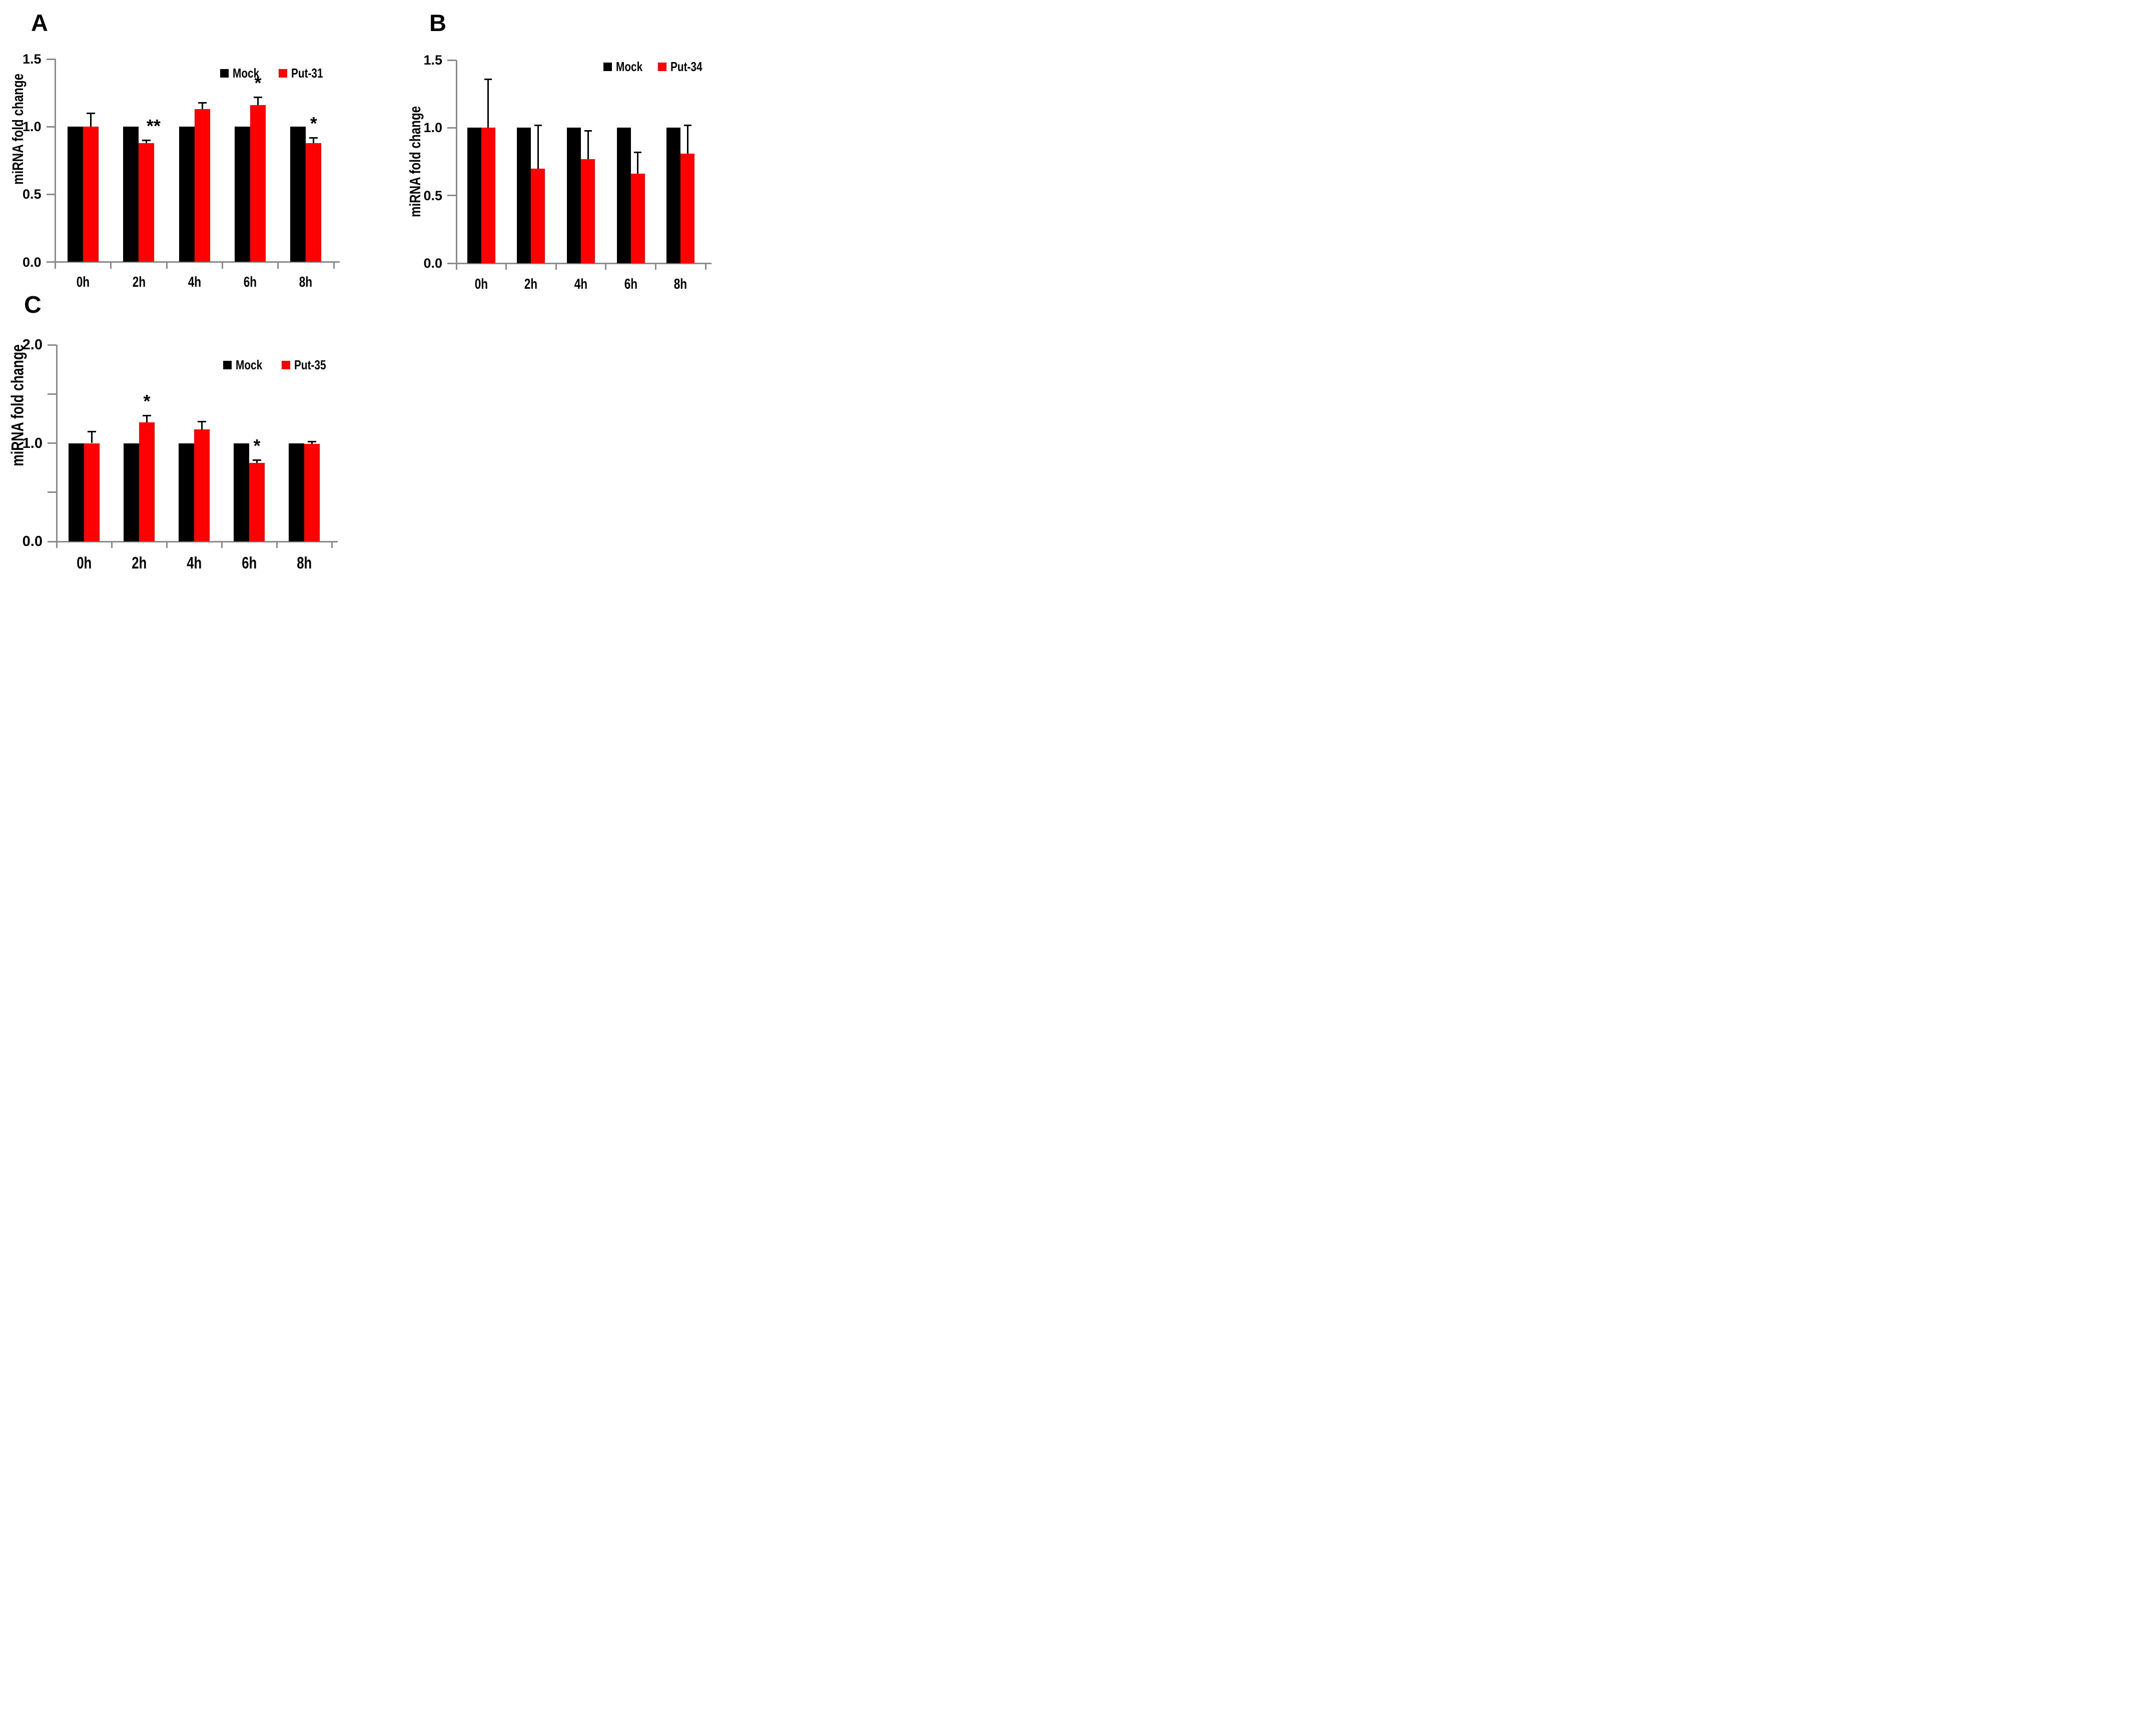 This screenshot has width=2139, height=1736. What do you see at coordinates (153, 127) in the screenshot?
I see `significance-marker: **` at bounding box center [153, 127].